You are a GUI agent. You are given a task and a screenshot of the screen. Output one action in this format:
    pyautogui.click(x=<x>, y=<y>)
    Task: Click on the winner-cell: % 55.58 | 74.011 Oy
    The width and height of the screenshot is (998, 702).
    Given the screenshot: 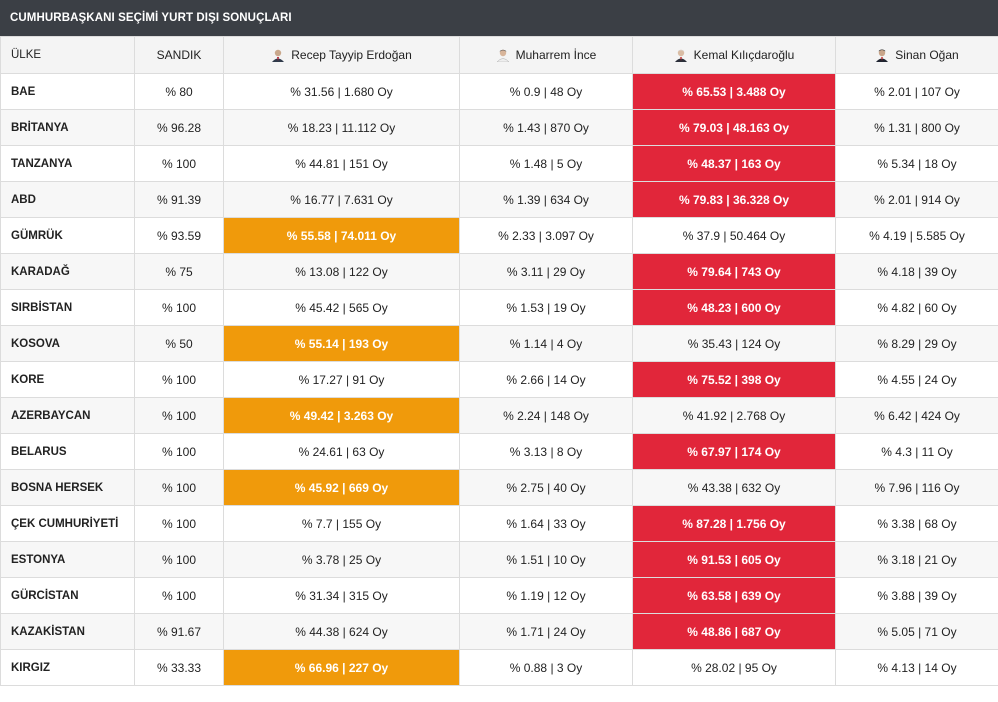 What is the action you would take?
    pyautogui.click(x=341, y=235)
    